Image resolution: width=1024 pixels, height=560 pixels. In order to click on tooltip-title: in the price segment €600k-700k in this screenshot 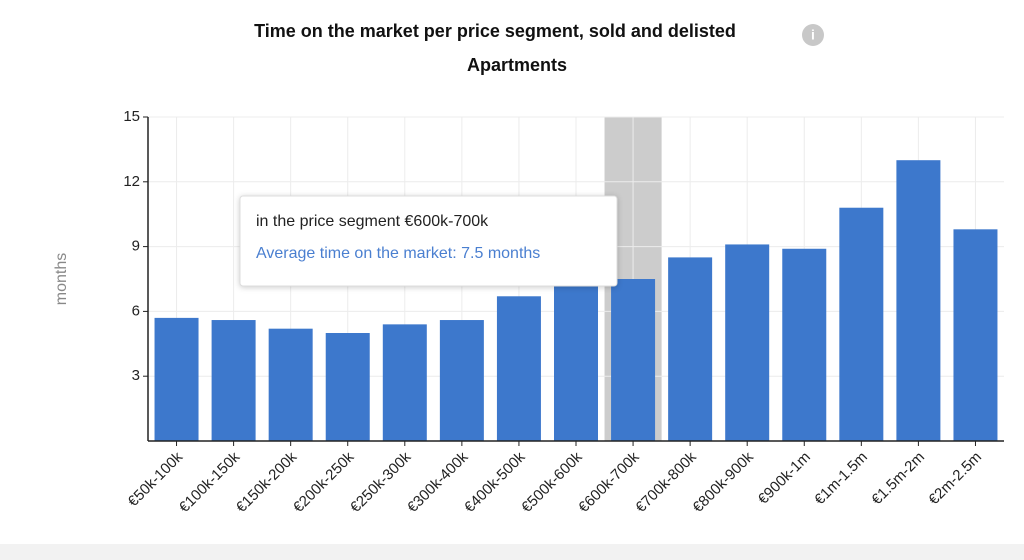, I will do `click(372, 221)`.